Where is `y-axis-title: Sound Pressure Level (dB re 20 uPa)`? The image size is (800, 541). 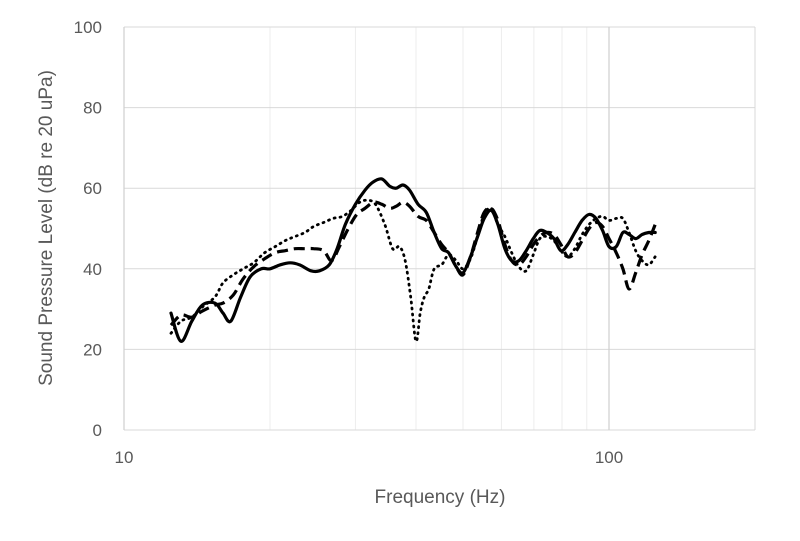 y-axis-title: Sound Pressure Level (dB re 20 uPa) is located at coordinates (46, 228).